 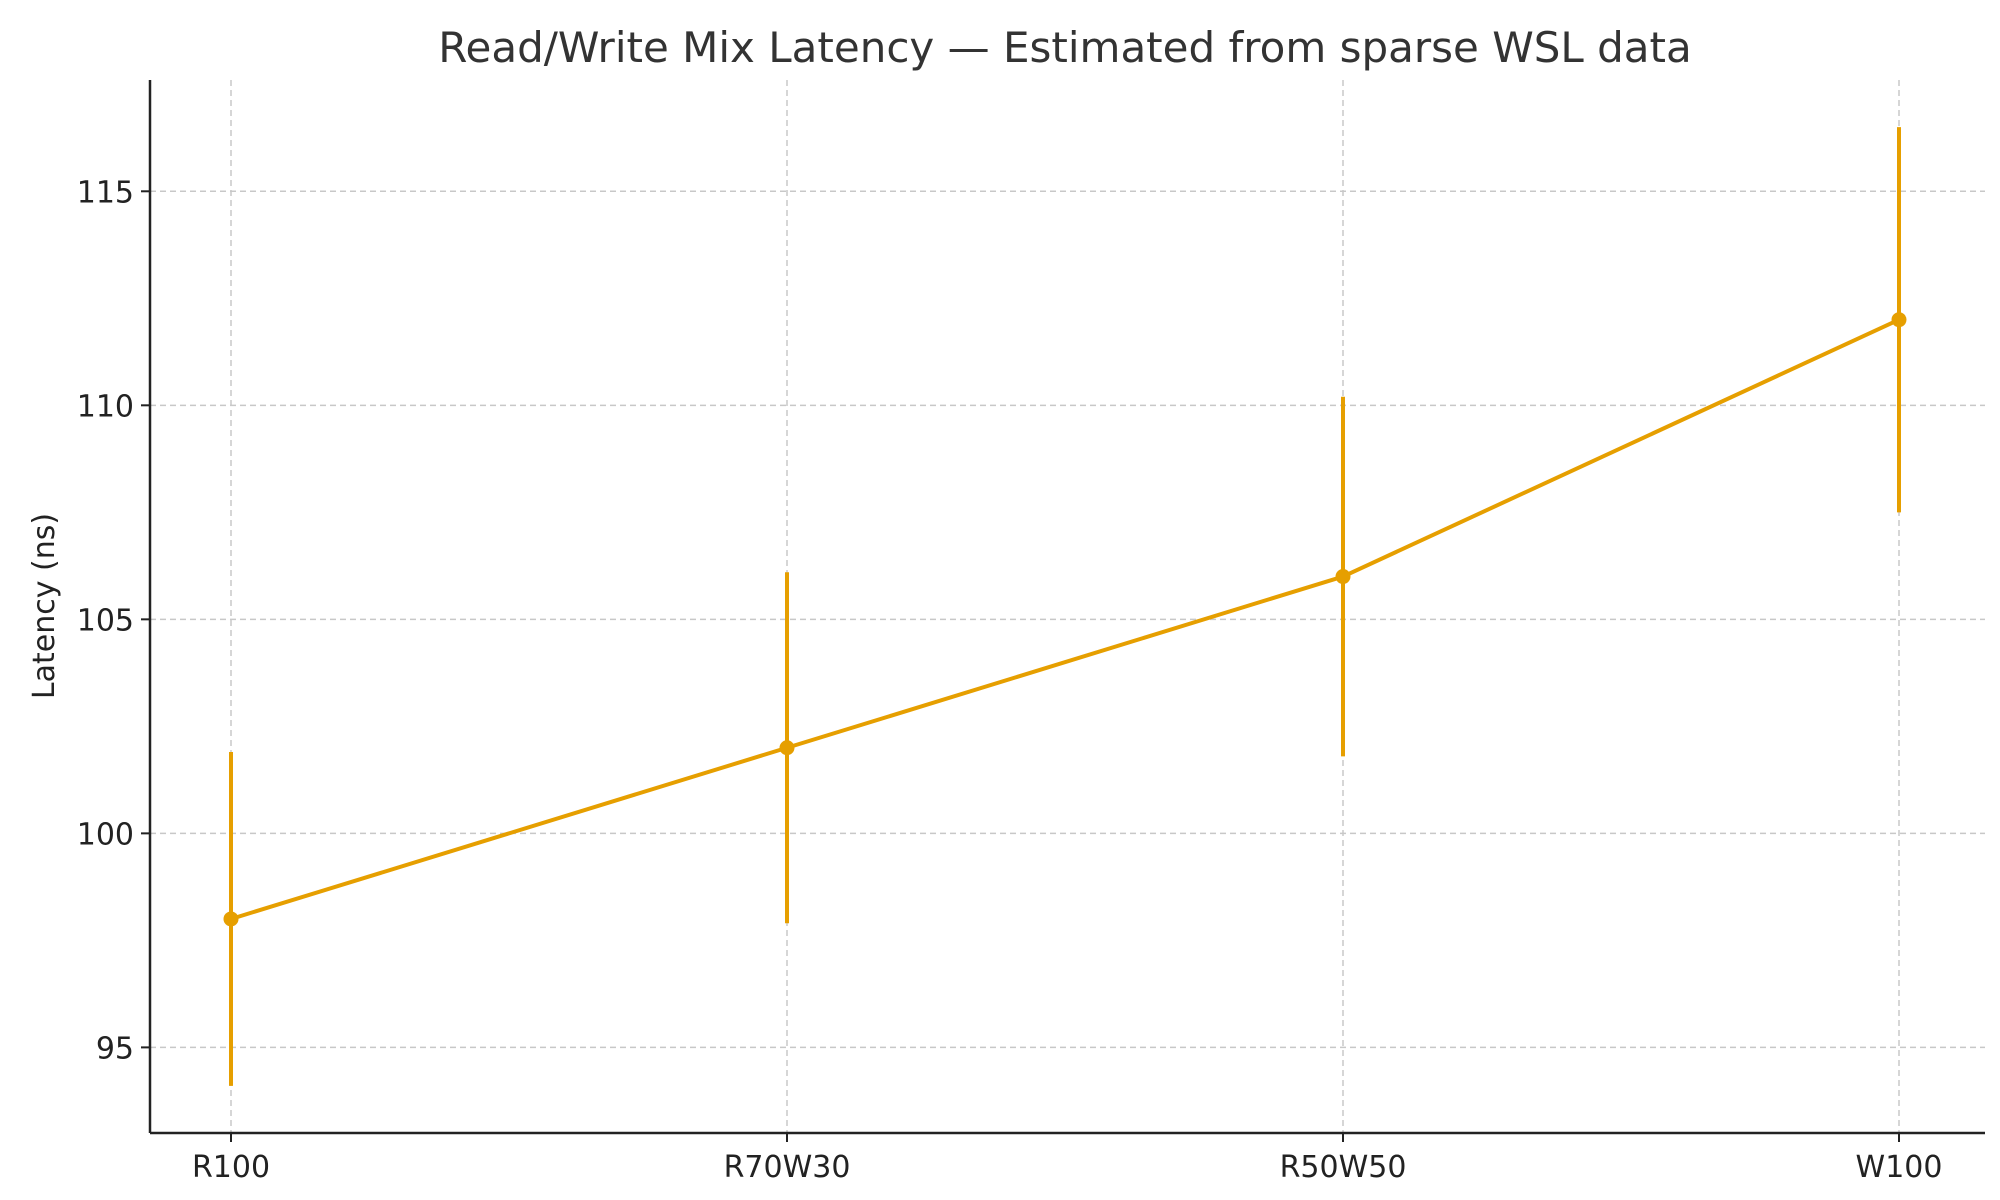 I want to click on y-ticks: 95 100 105 110 115, so click(x=113, y=620).